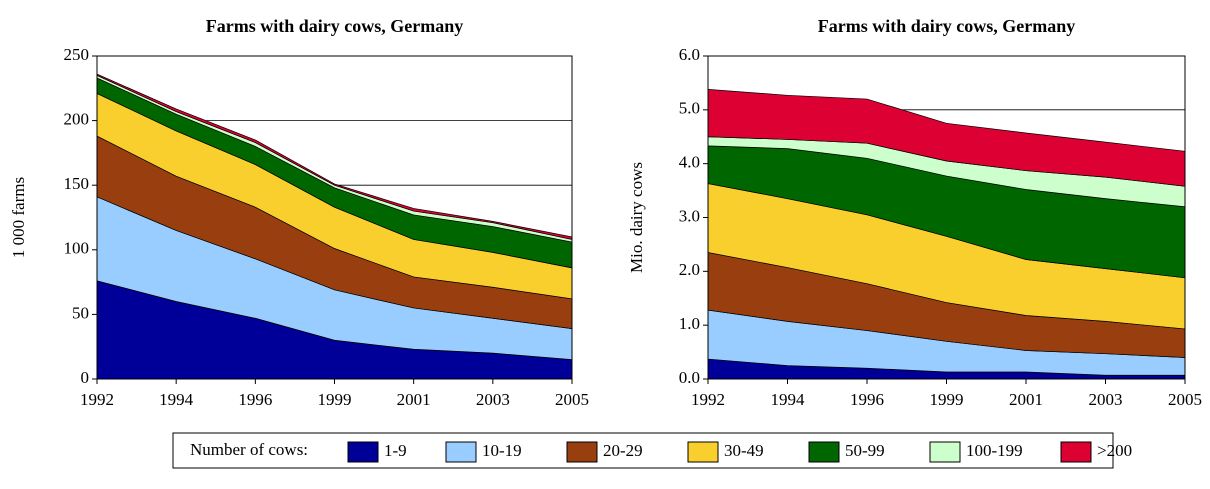  What do you see at coordinates (744, 450) in the screenshot?
I see `legend-label: 30-49` at bounding box center [744, 450].